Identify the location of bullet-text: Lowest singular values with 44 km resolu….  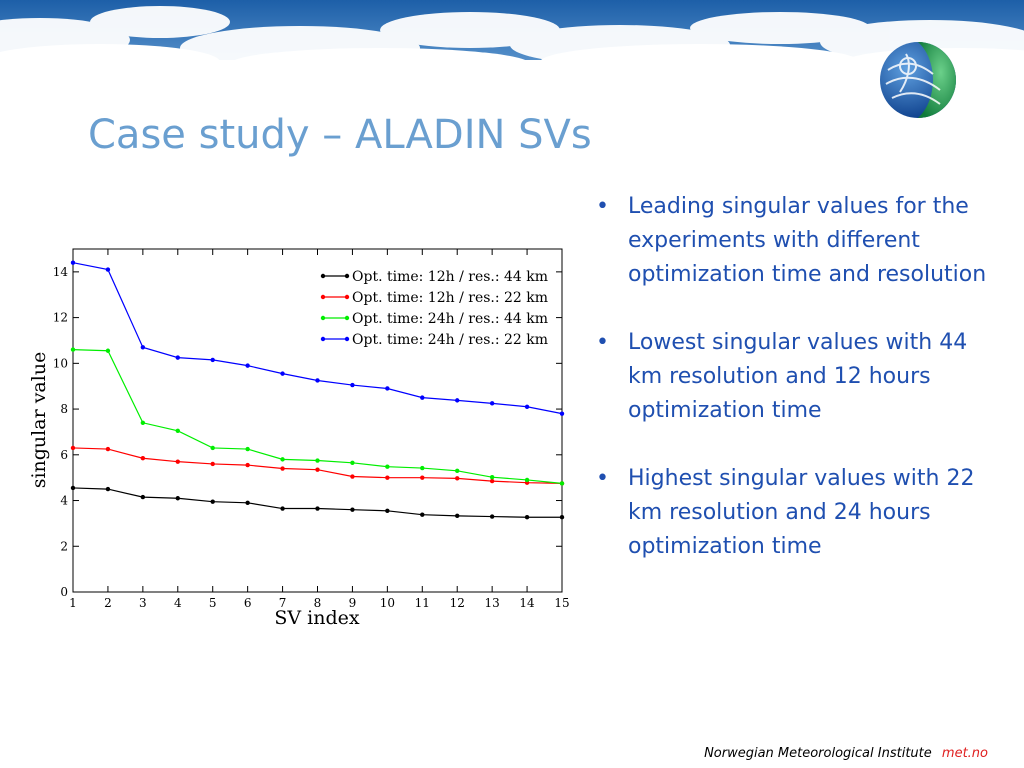
(798, 376).